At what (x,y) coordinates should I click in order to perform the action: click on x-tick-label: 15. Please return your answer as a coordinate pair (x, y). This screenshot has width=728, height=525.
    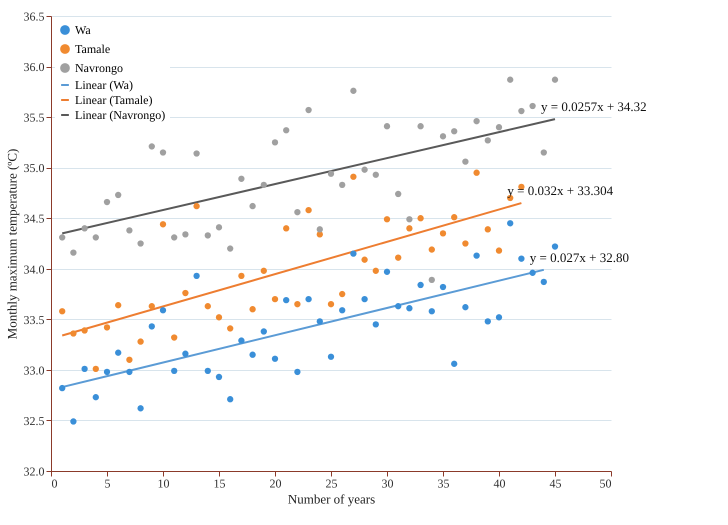
    Looking at the image, I should click on (220, 483).